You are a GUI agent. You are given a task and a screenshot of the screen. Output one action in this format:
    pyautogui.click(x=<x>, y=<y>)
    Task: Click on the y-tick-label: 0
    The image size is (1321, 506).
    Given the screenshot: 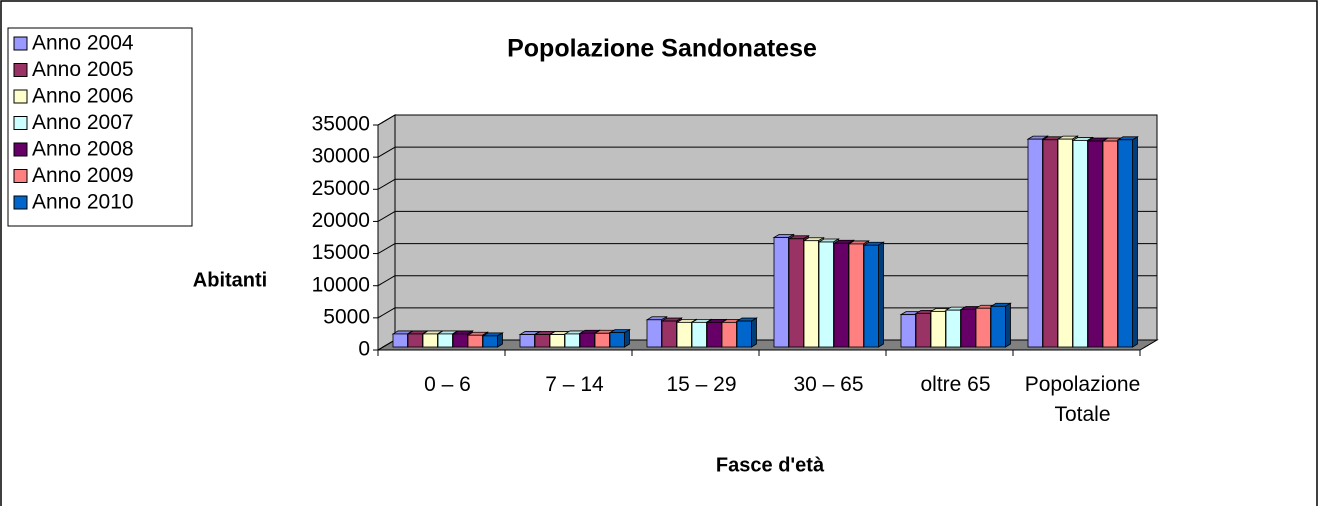 What is the action you would take?
    pyautogui.click(x=364, y=349)
    